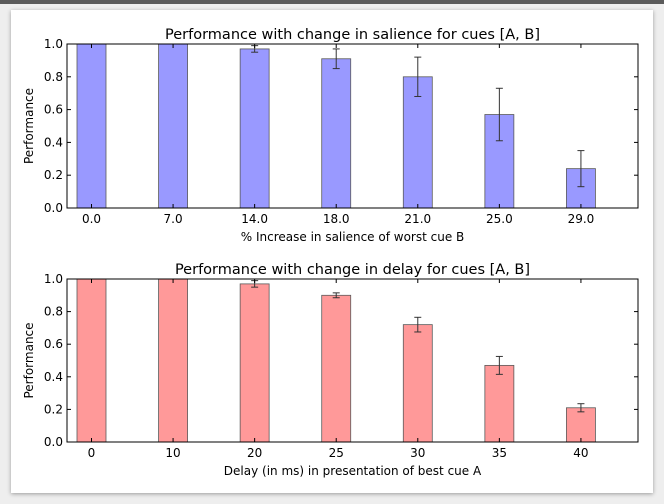 This screenshot has width=664, height=504. I want to click on chart1-xtick-label: 0.0, so click(91, 219).